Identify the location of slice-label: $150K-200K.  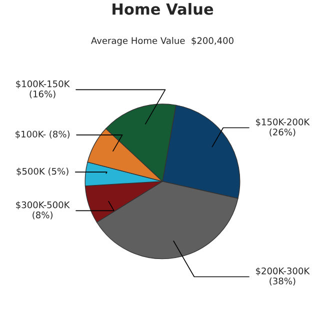
(283, 122).